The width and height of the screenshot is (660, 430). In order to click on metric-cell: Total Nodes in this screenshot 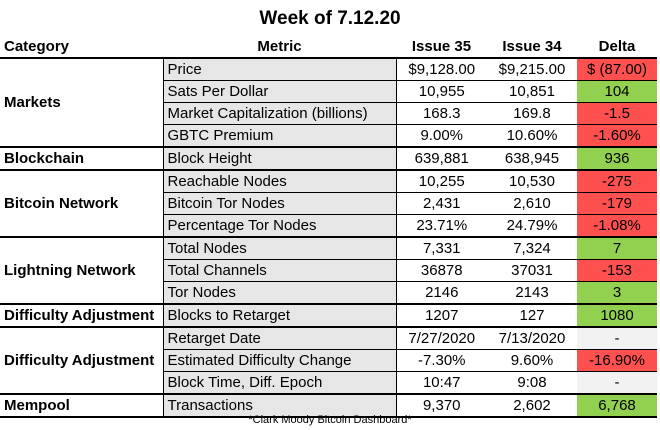, I will do `click(280, 248)`.